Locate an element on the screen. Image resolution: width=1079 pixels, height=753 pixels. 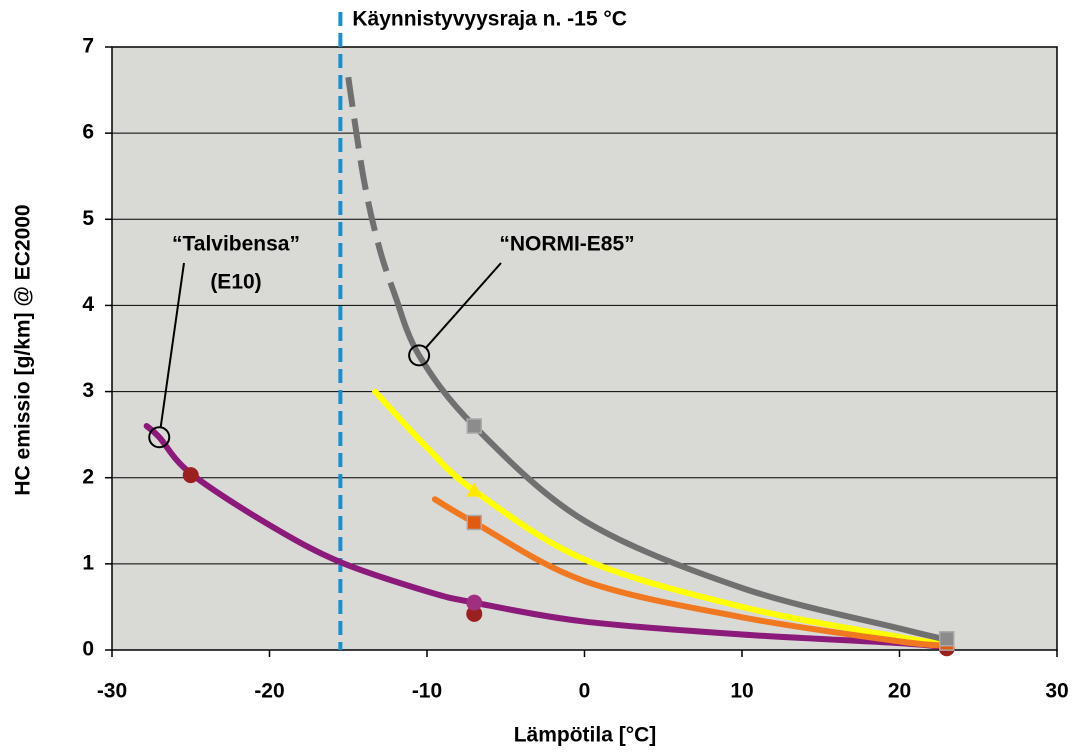
y-tick-label: 4 is located at coordinates (88, 304).